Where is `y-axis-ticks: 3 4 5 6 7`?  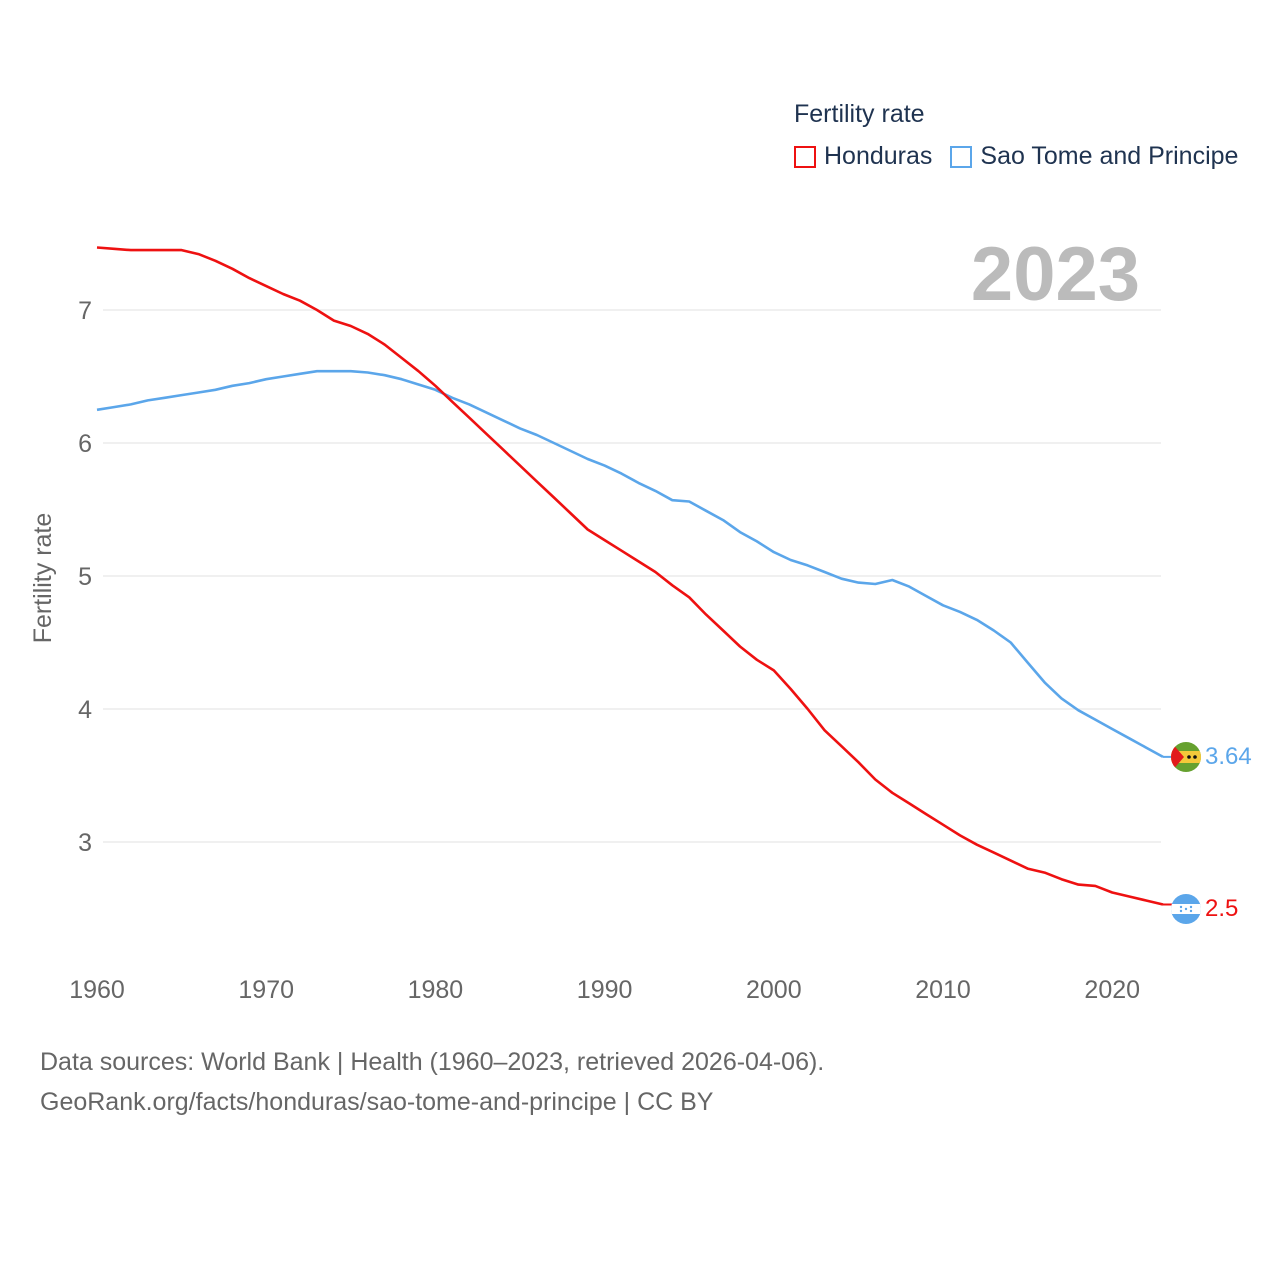
y-axis-ticks: 3 4 5 6 7 is located at coordinates (85, 577).